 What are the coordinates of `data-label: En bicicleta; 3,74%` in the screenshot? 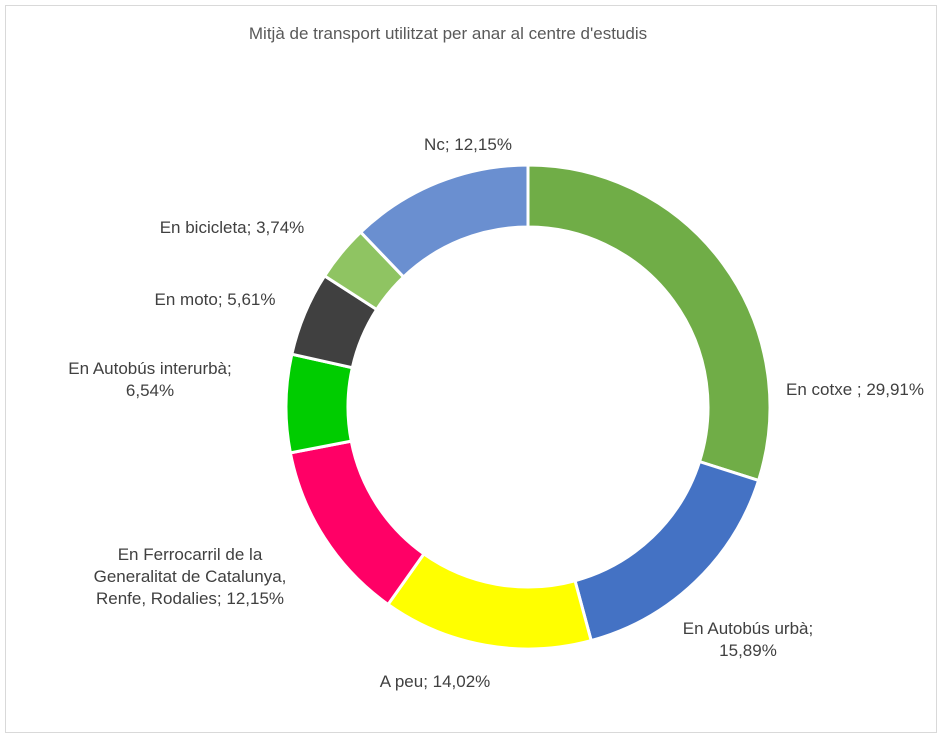 It's located at (232, 227).